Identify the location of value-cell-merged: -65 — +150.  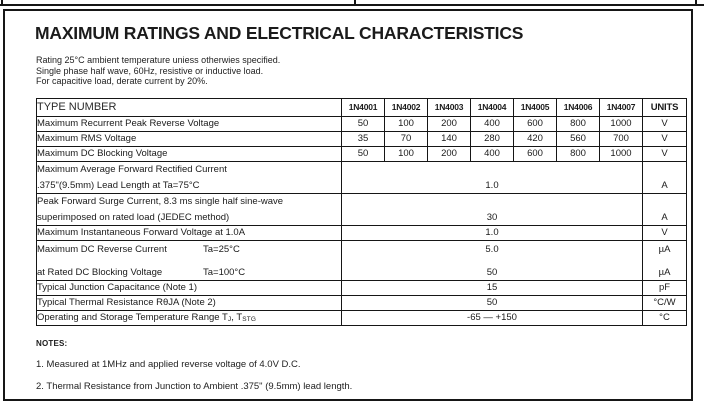
(492, 317).